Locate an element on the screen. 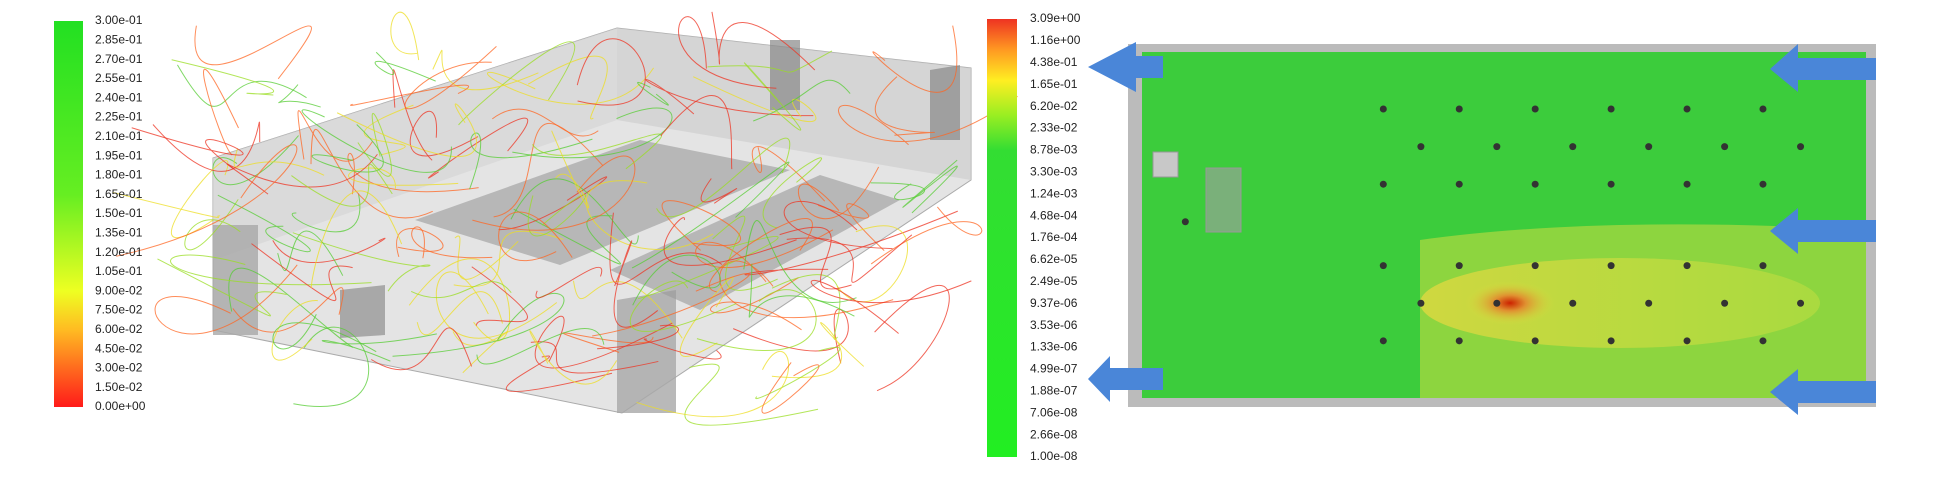  colorbar-label: 1.05e-01 is located at coordinates (119, 271).